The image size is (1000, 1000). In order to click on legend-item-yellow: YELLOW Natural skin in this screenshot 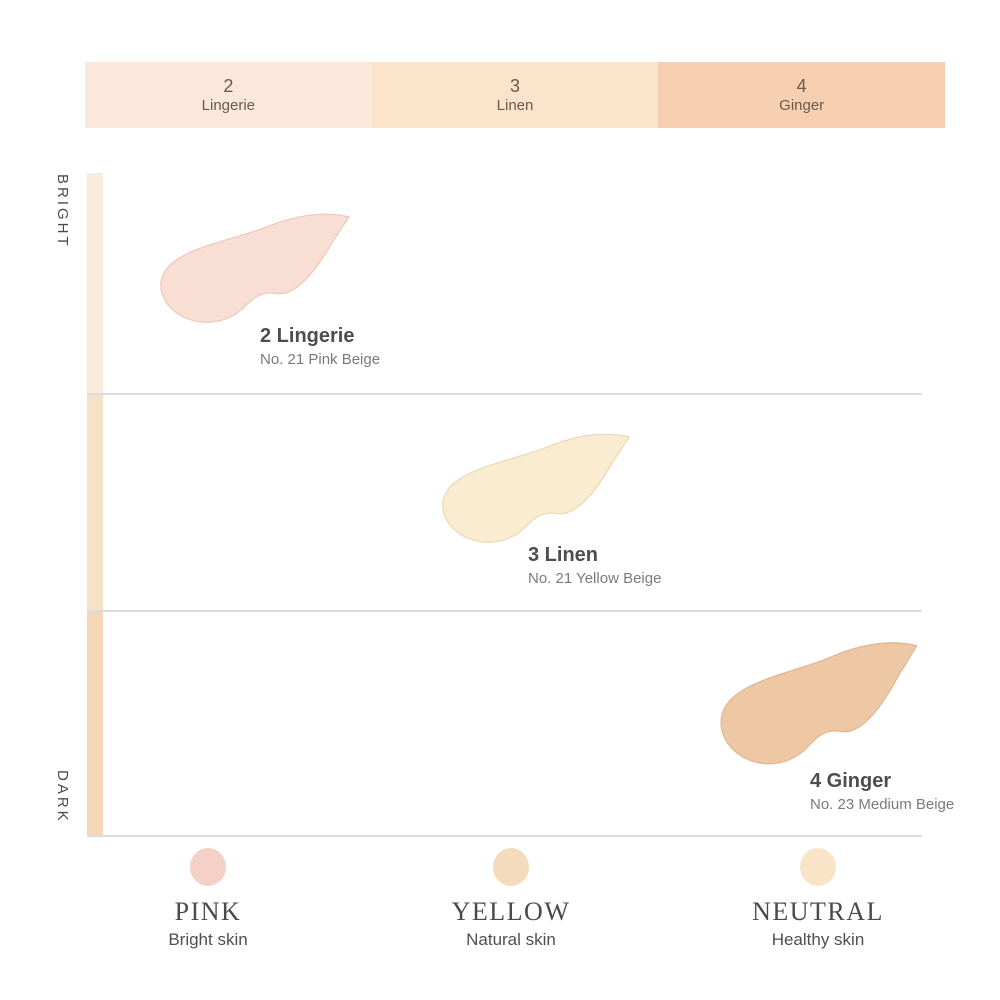, I will do `click(511, 899)`.